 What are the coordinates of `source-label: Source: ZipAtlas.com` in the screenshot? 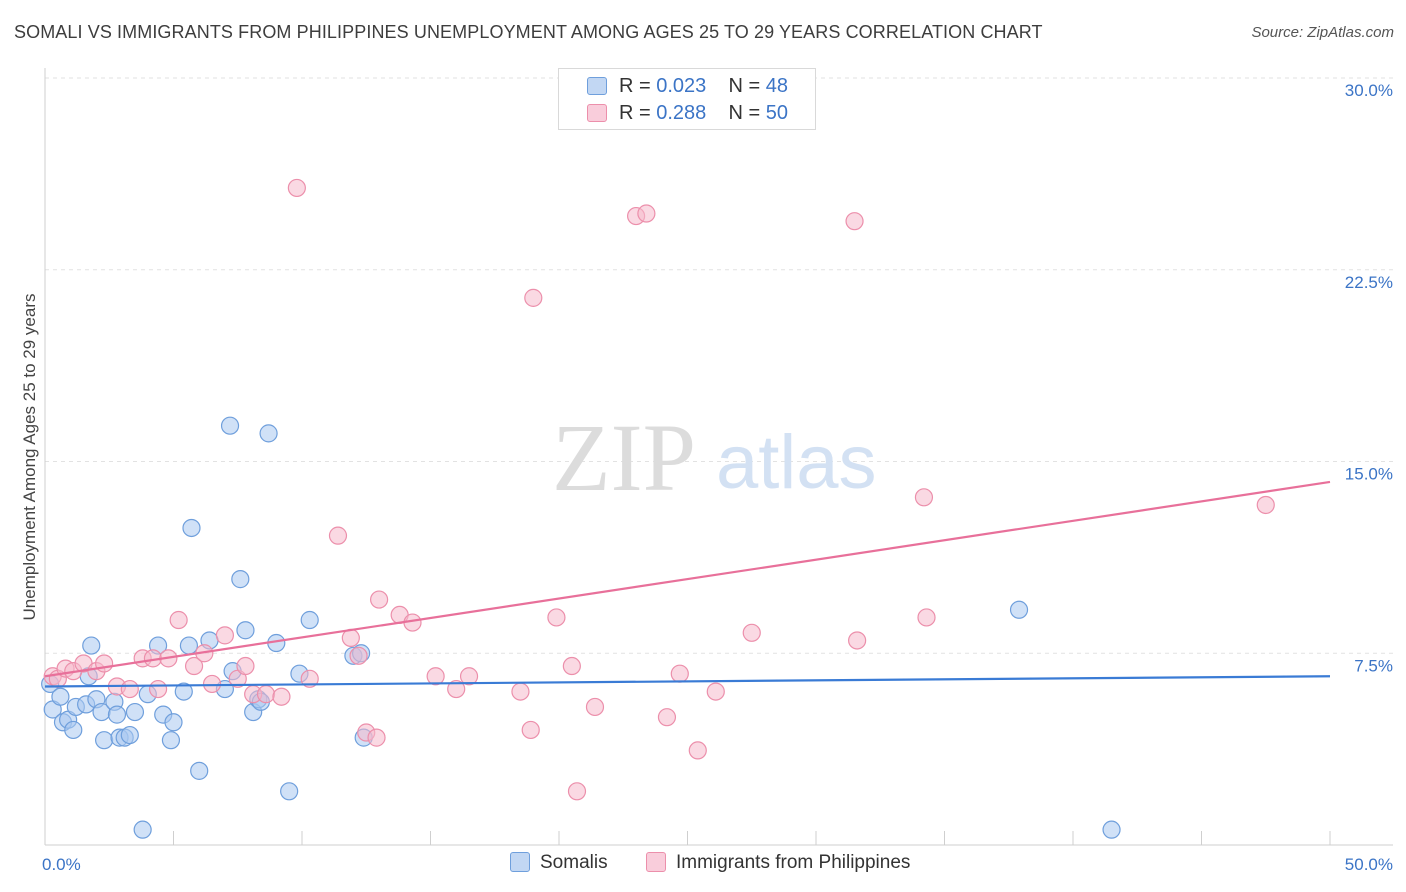 It's located at (1322, 32).